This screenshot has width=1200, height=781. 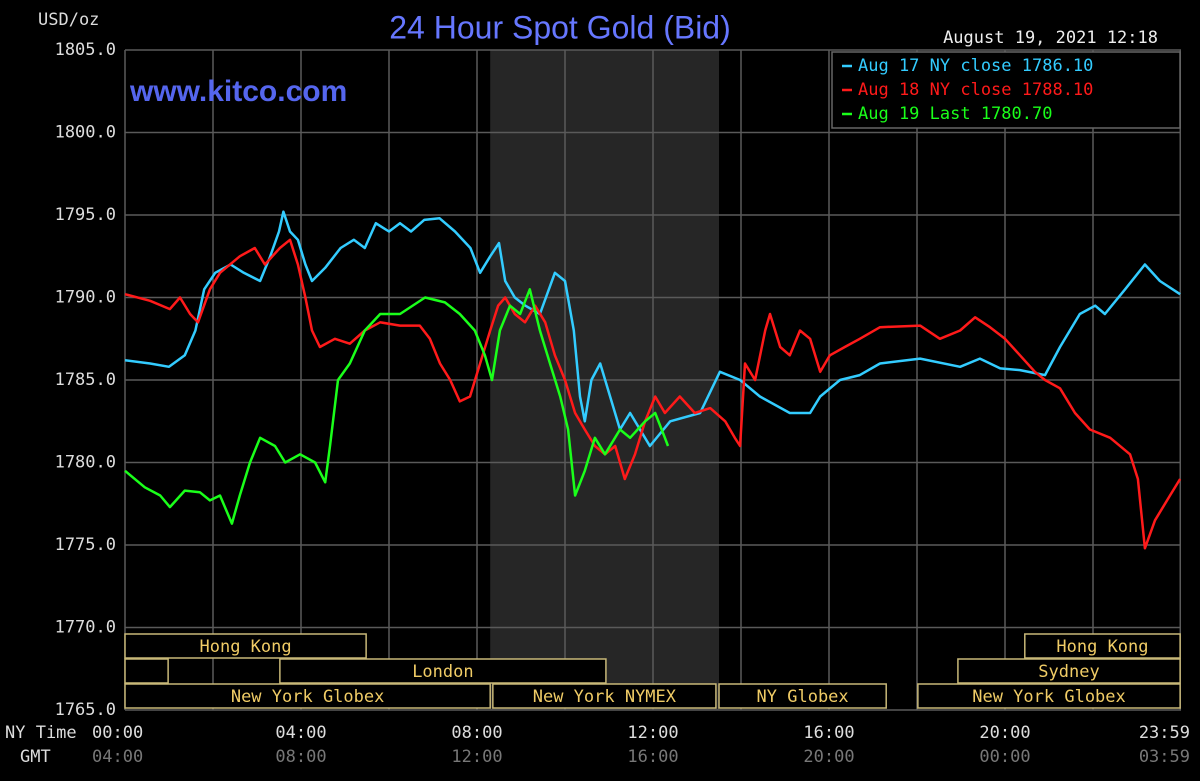 I want to click on session-label: Sydney, so click(x=1068, y=672).